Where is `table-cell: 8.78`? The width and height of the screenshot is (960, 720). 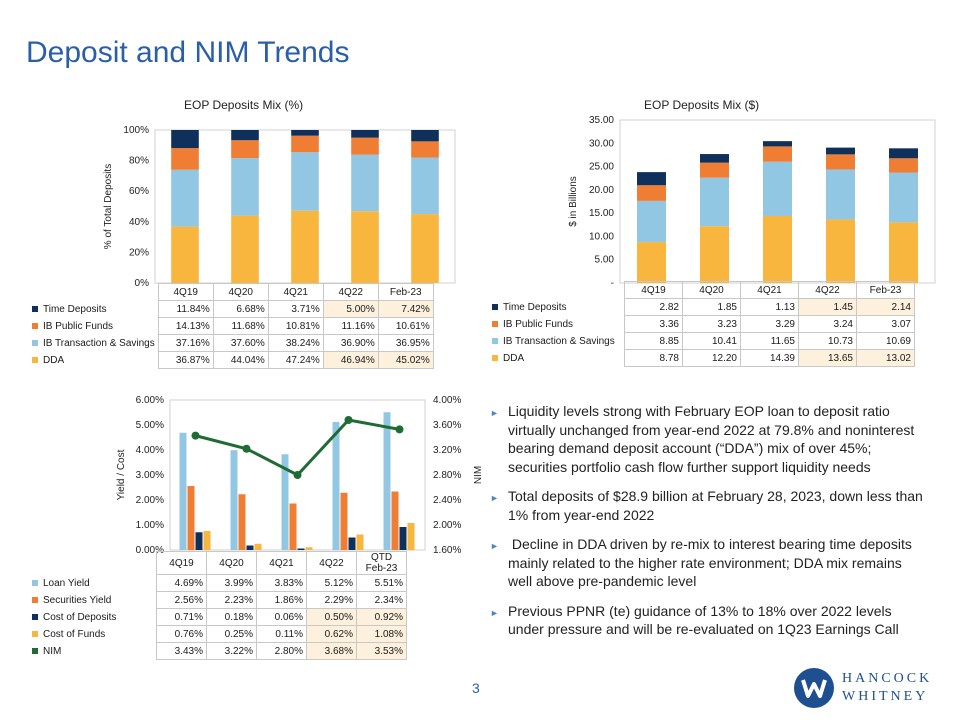 table-cell: 8.78 is located at coordinates (653, 358).